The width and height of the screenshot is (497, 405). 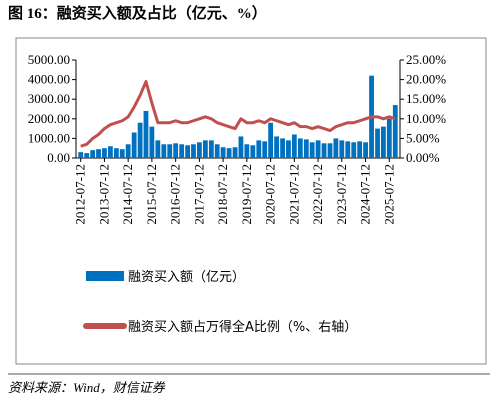 I want to click on y2-tick-label: 20.00%, so click(x=426, y=79).